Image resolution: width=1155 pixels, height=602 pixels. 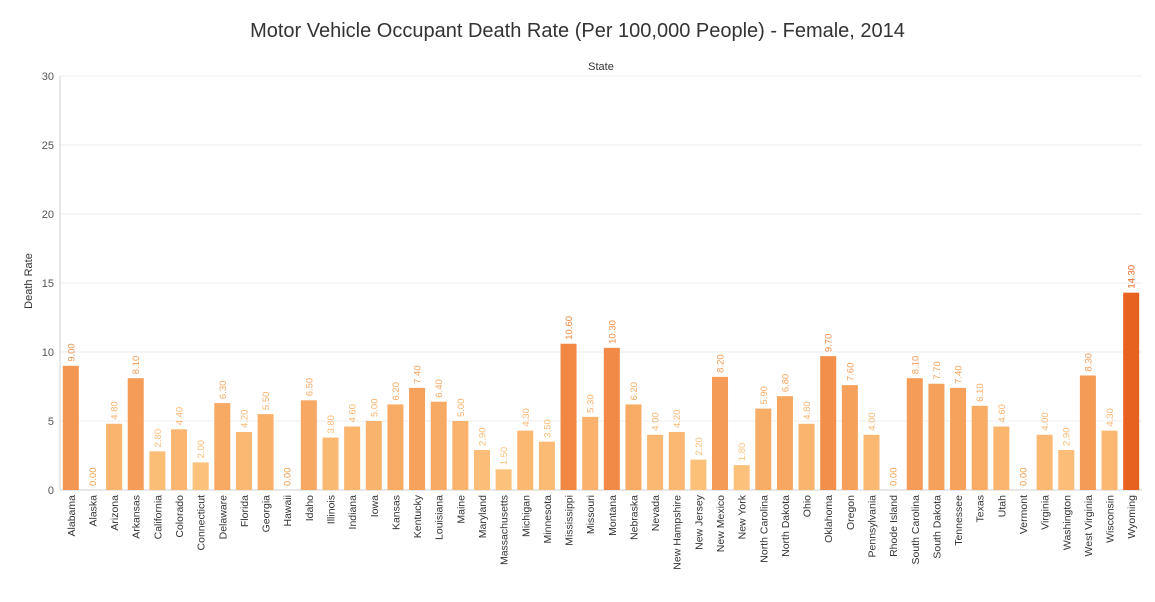 I want to click on category-label: Arizona, so click(x=115, y=513).